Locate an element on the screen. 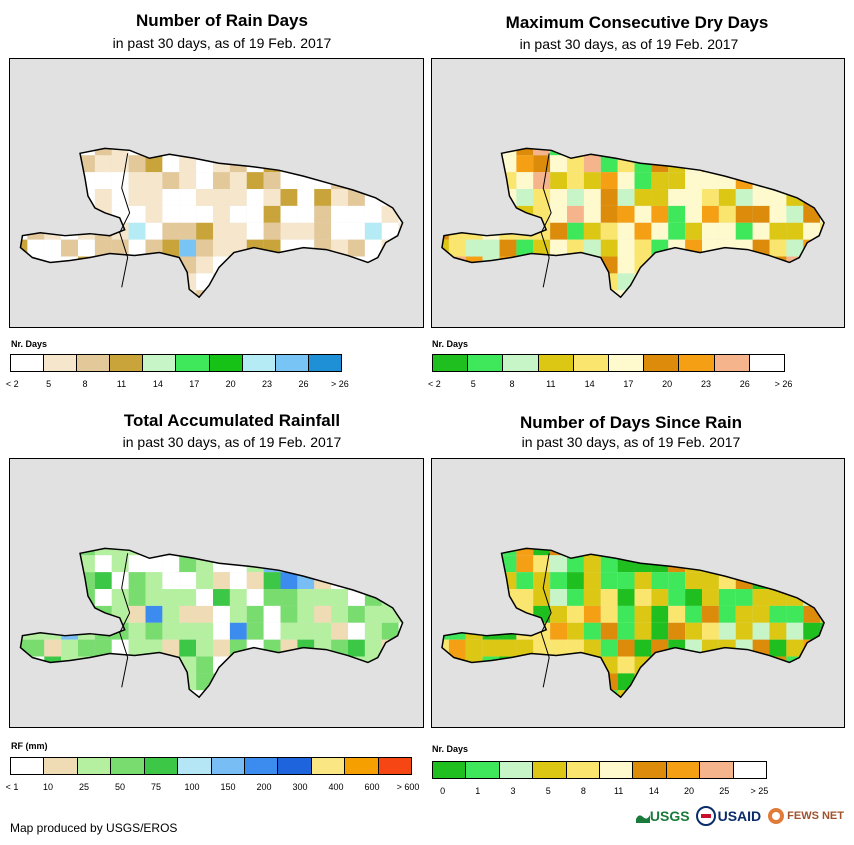 Image resolution: width=854 pixels, height=845 pixels. legend-label: > 25 is located at coordinates (759, 791).